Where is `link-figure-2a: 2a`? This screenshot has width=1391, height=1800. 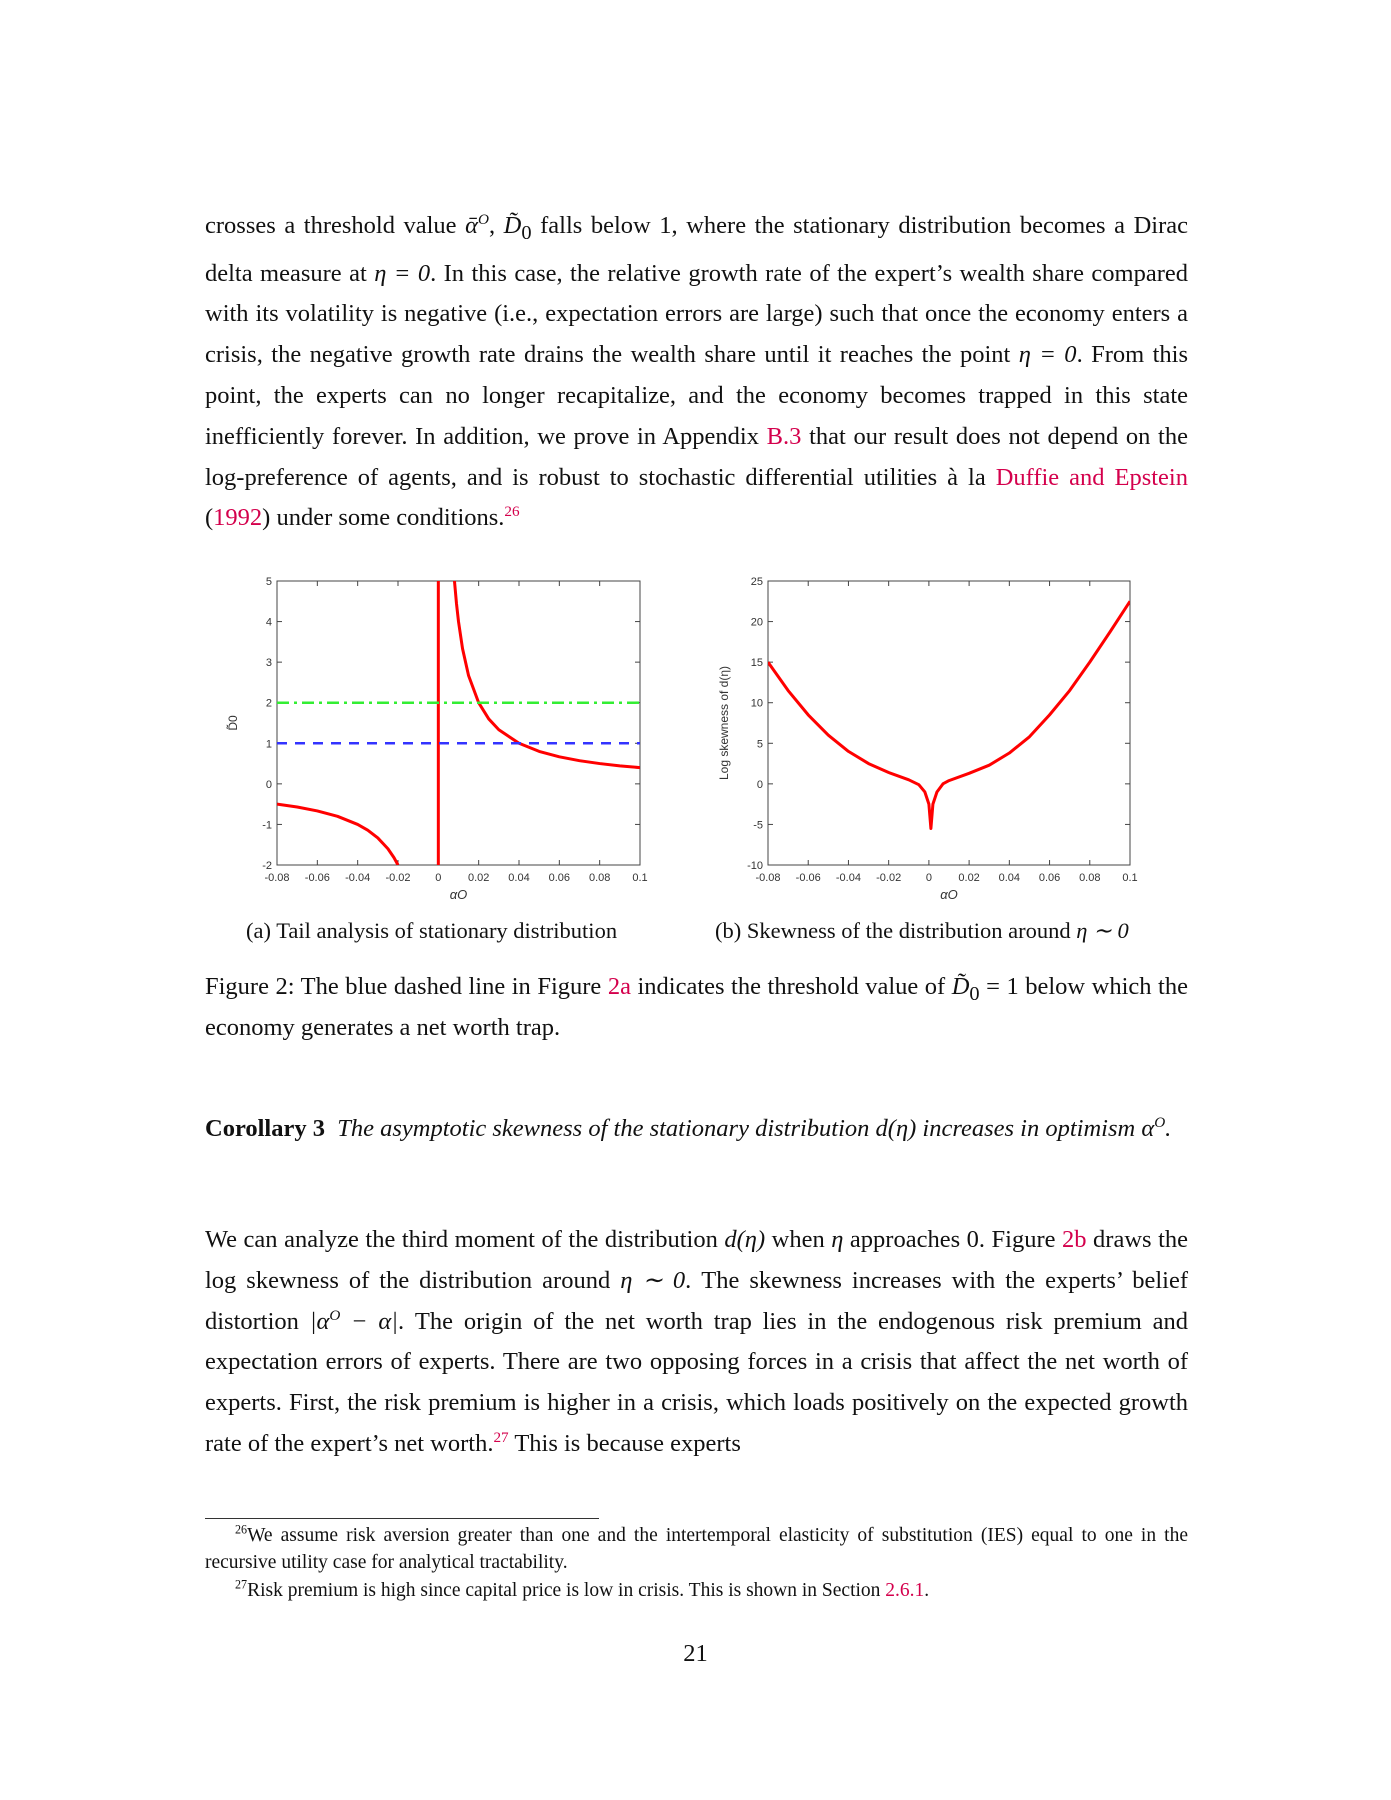 link-figure-2a: 2a is located at coordinates (619, 986).